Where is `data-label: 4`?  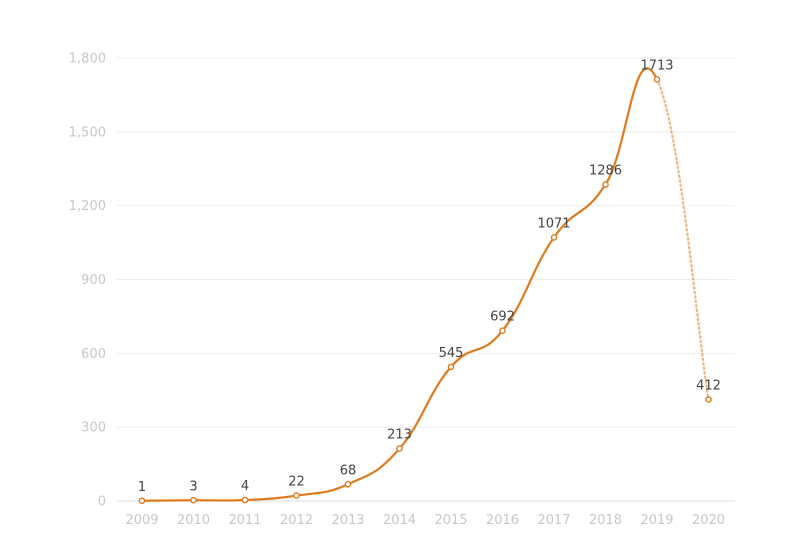 data-label: 4 is located at coordinates (245, 486).